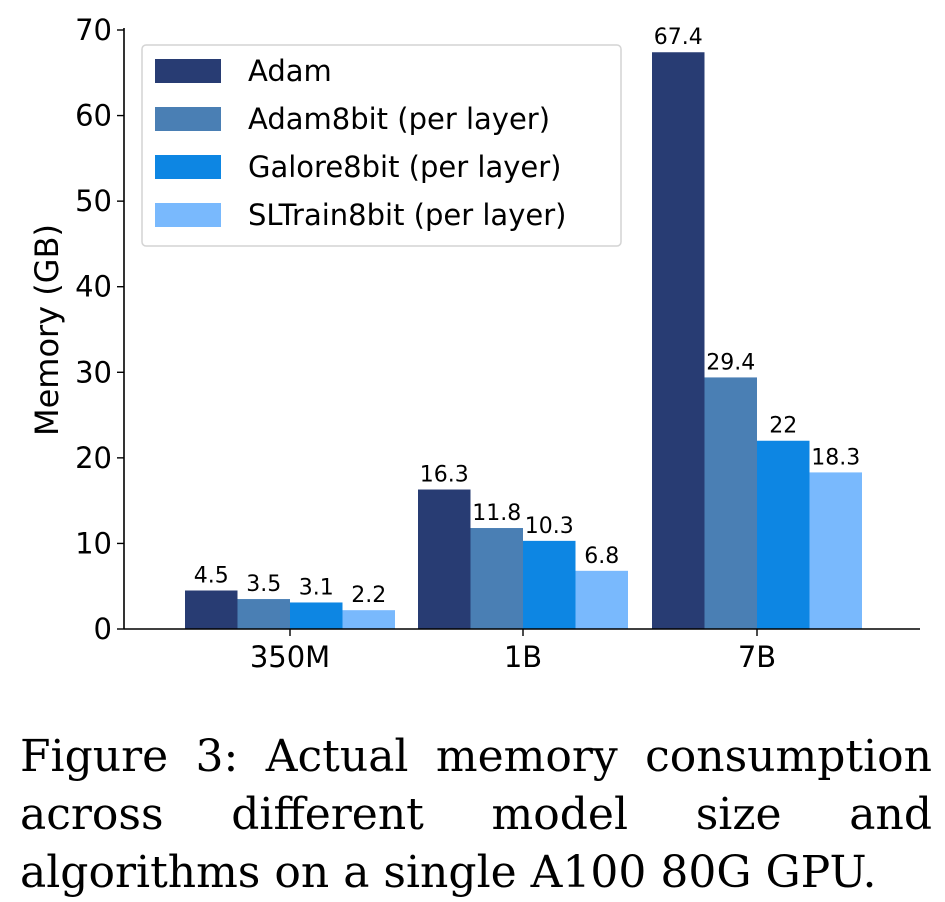 Image resolution: width=945 pixels, height=902 pixels. I want to click on y-tick-label-60: 60, so click(93, 116).